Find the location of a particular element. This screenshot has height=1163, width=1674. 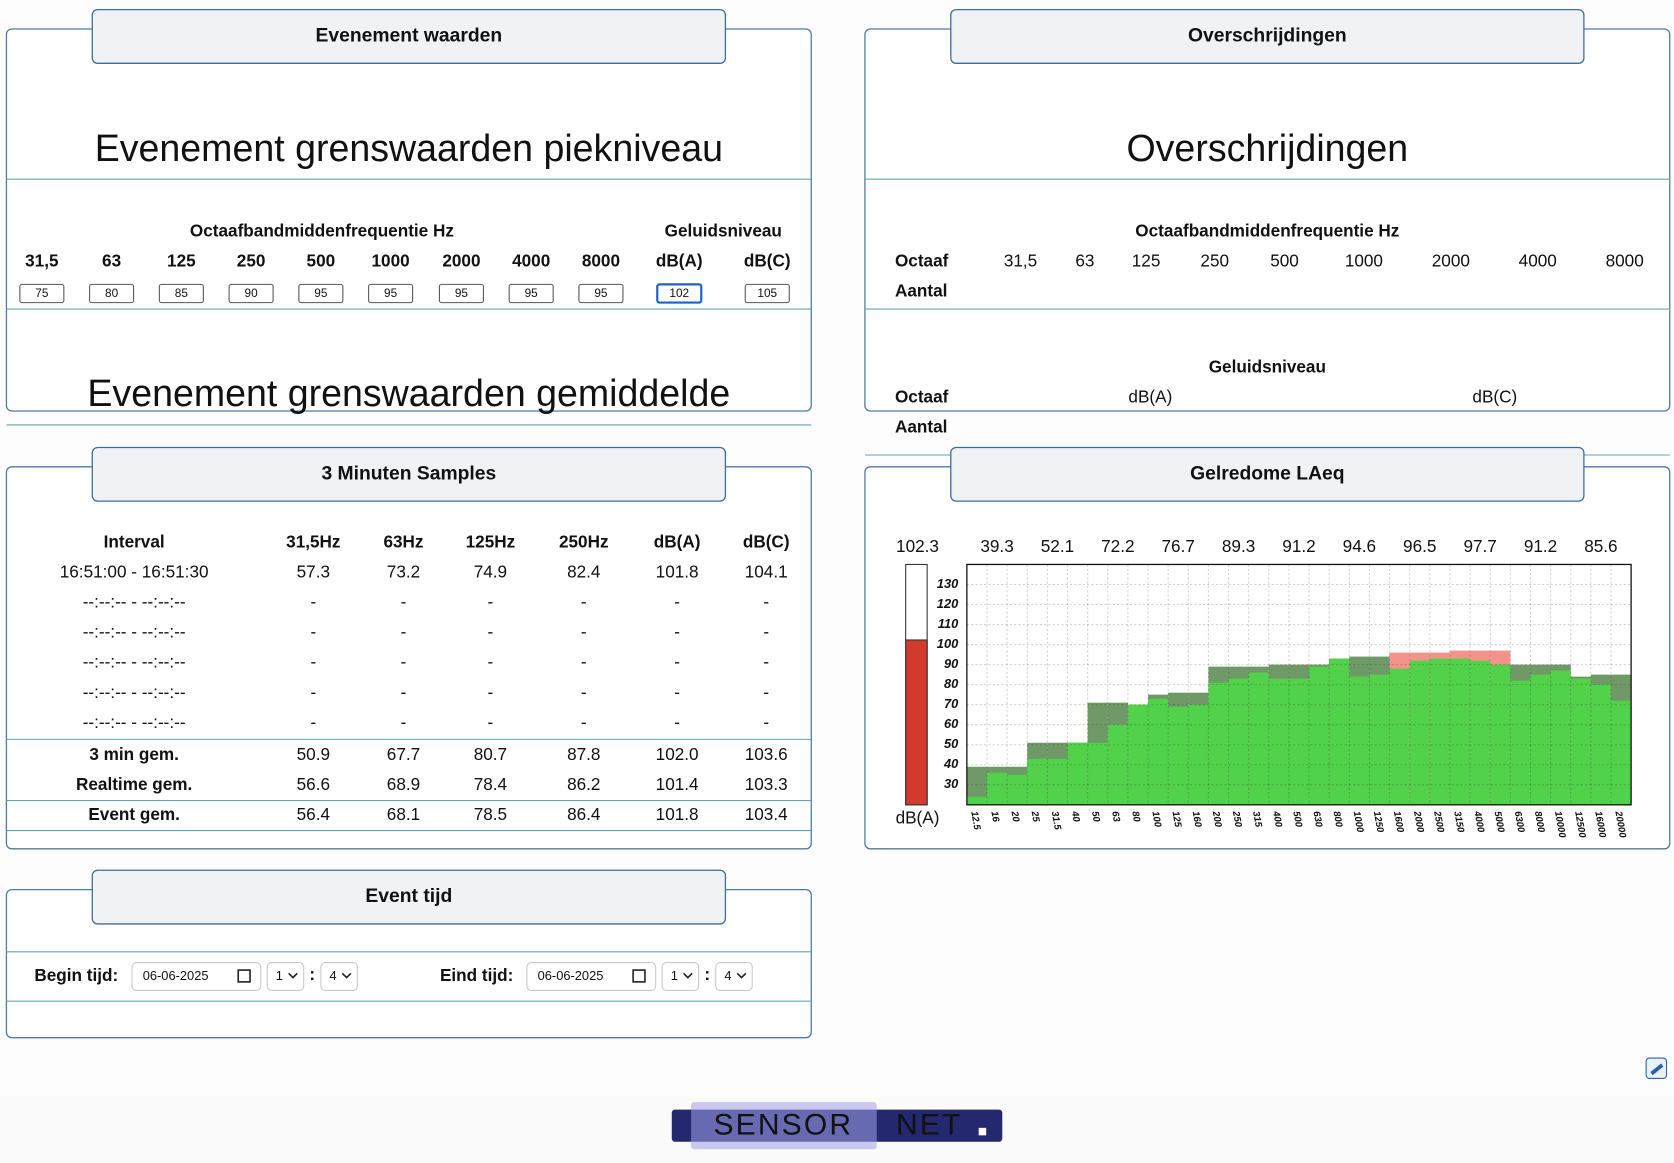

table-header: 125Hz is located at coordinates (491, 542).